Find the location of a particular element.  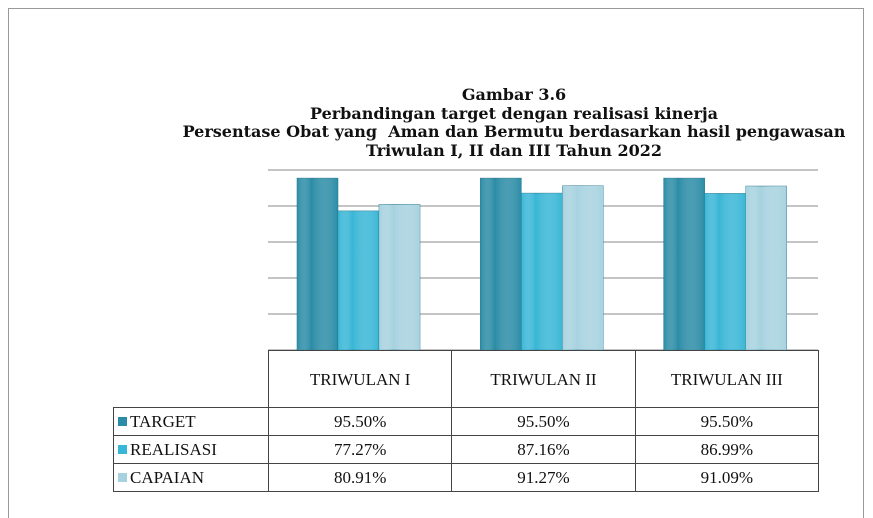

data-label: 77.27% is located at coordinates (360, 449).